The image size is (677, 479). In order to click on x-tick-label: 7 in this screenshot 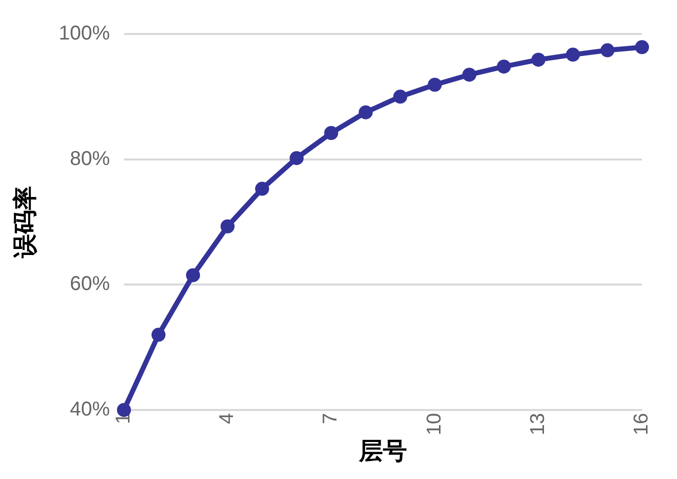, I will do `click(331, 418)`.